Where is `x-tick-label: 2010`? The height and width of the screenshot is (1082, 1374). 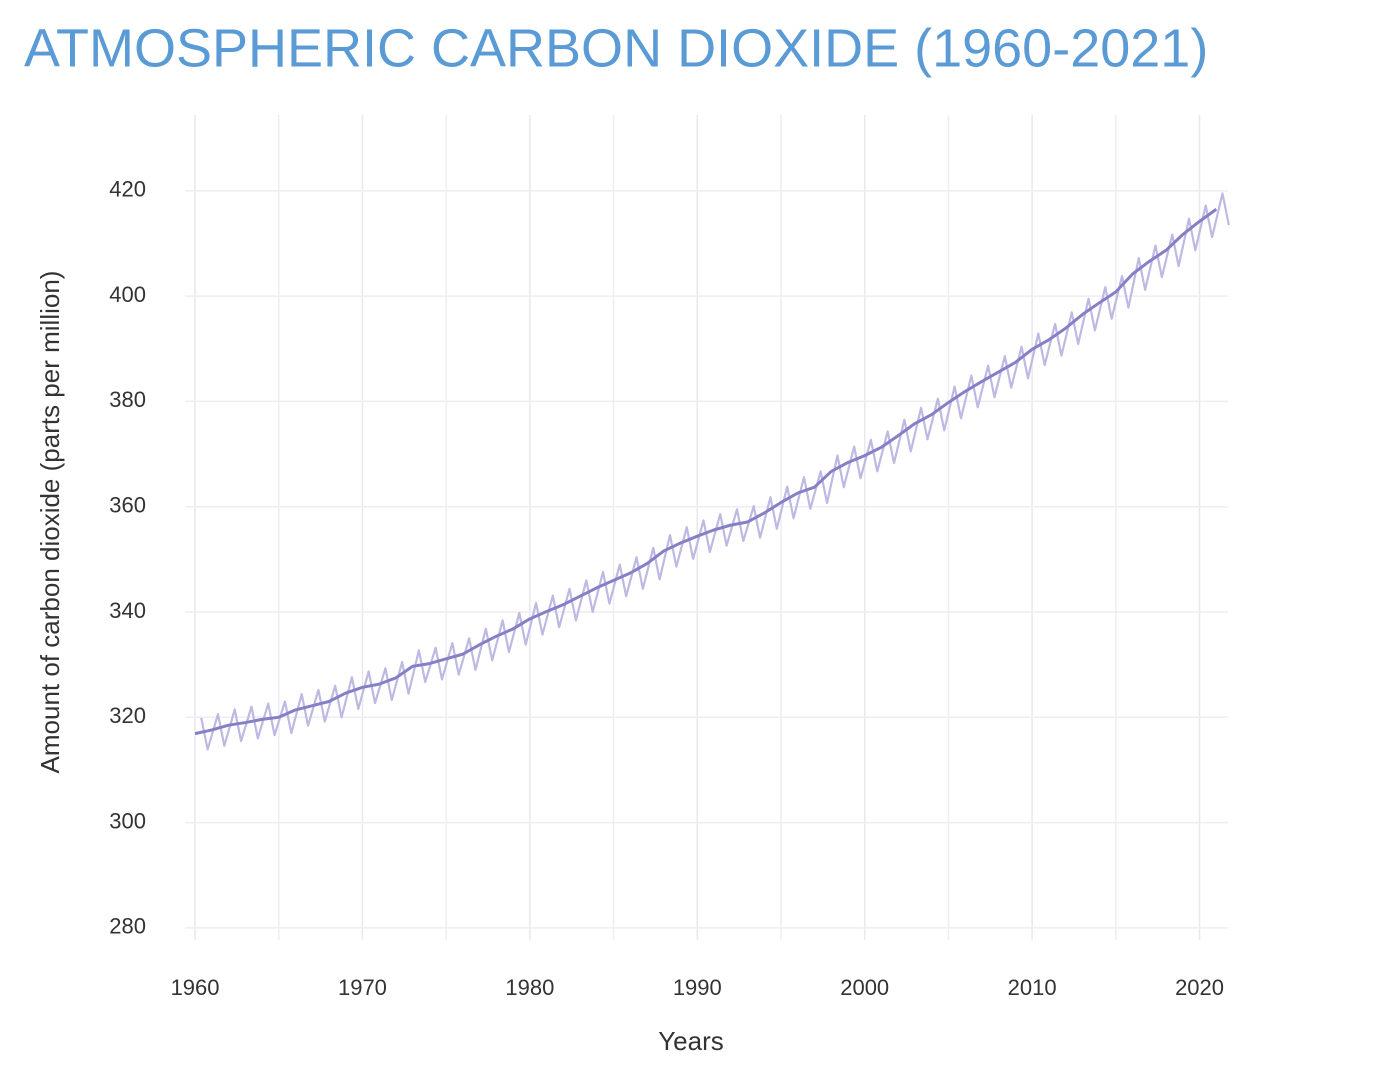 x-tick-label: 2010 is located at coordinates (1032, 987).